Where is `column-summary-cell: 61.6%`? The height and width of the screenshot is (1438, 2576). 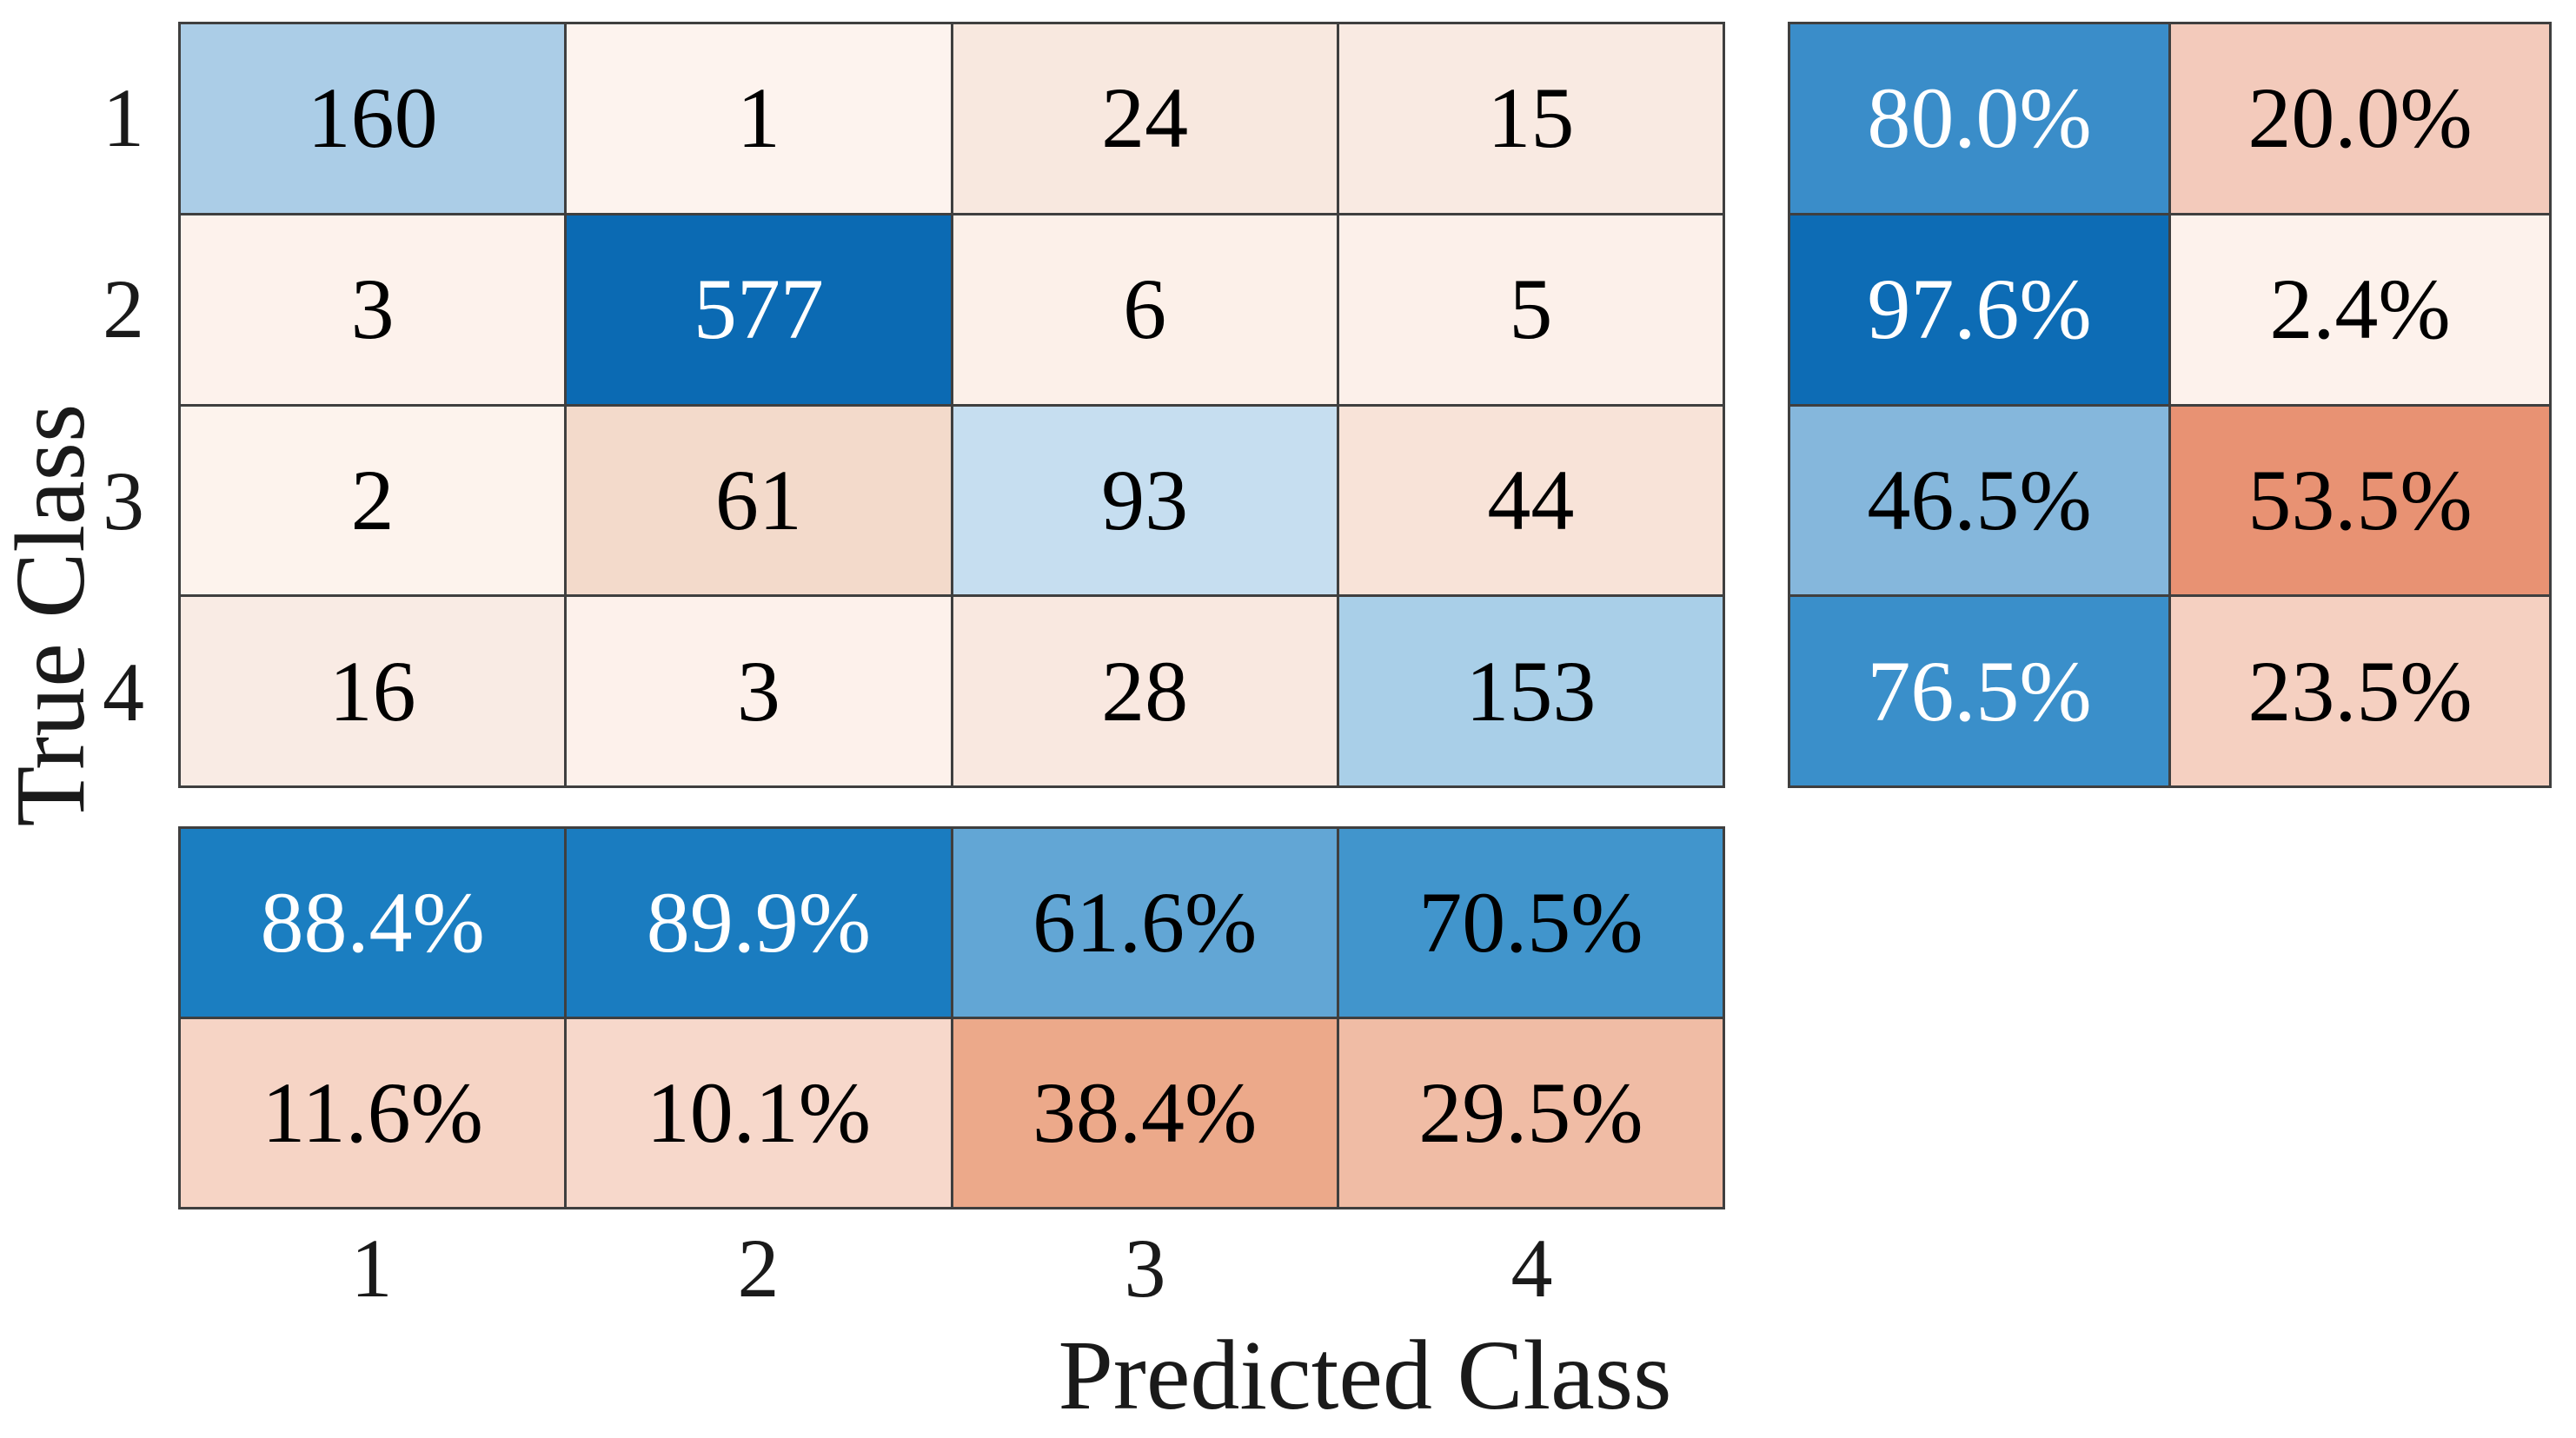 column-summary-cell: 61.6% is located at coordinates (1145, 923).